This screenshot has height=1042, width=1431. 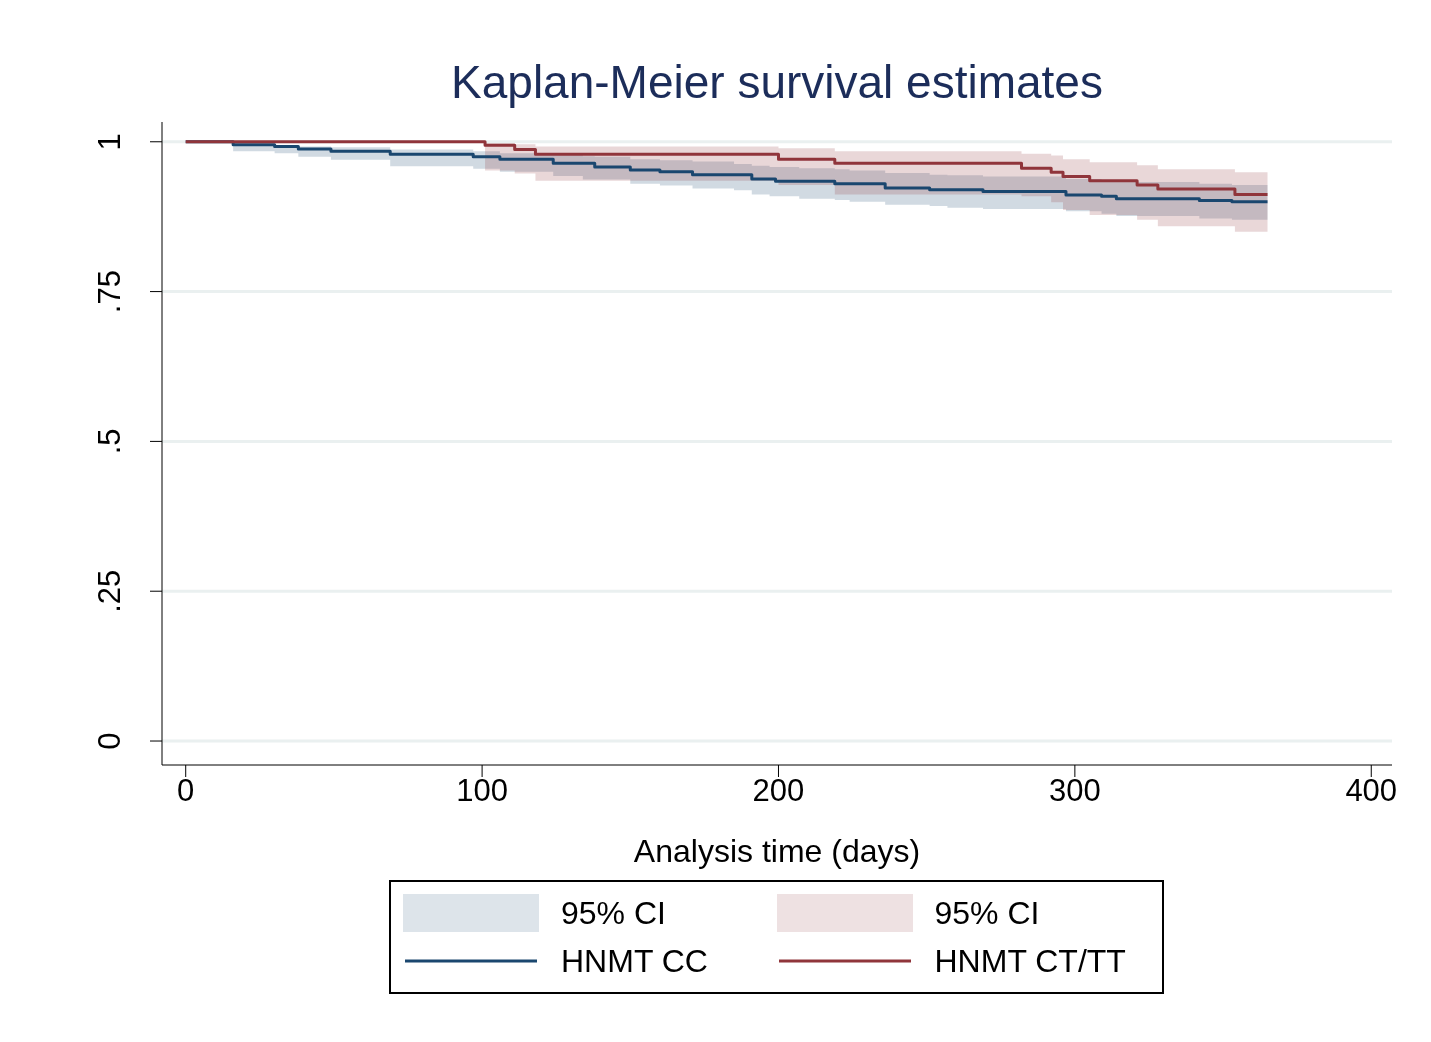 I want to click on x-axis-title: Analysis time (days), so click(x=777, y=851).